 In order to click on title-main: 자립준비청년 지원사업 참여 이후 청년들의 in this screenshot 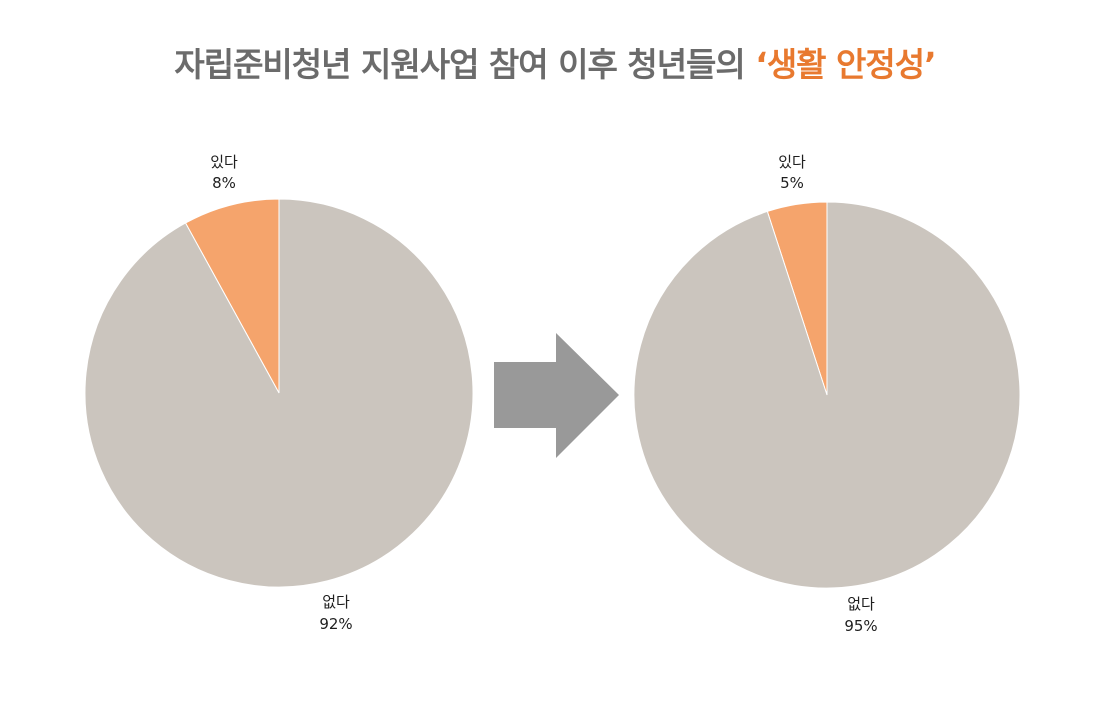, I will do `click(459, 64)`.